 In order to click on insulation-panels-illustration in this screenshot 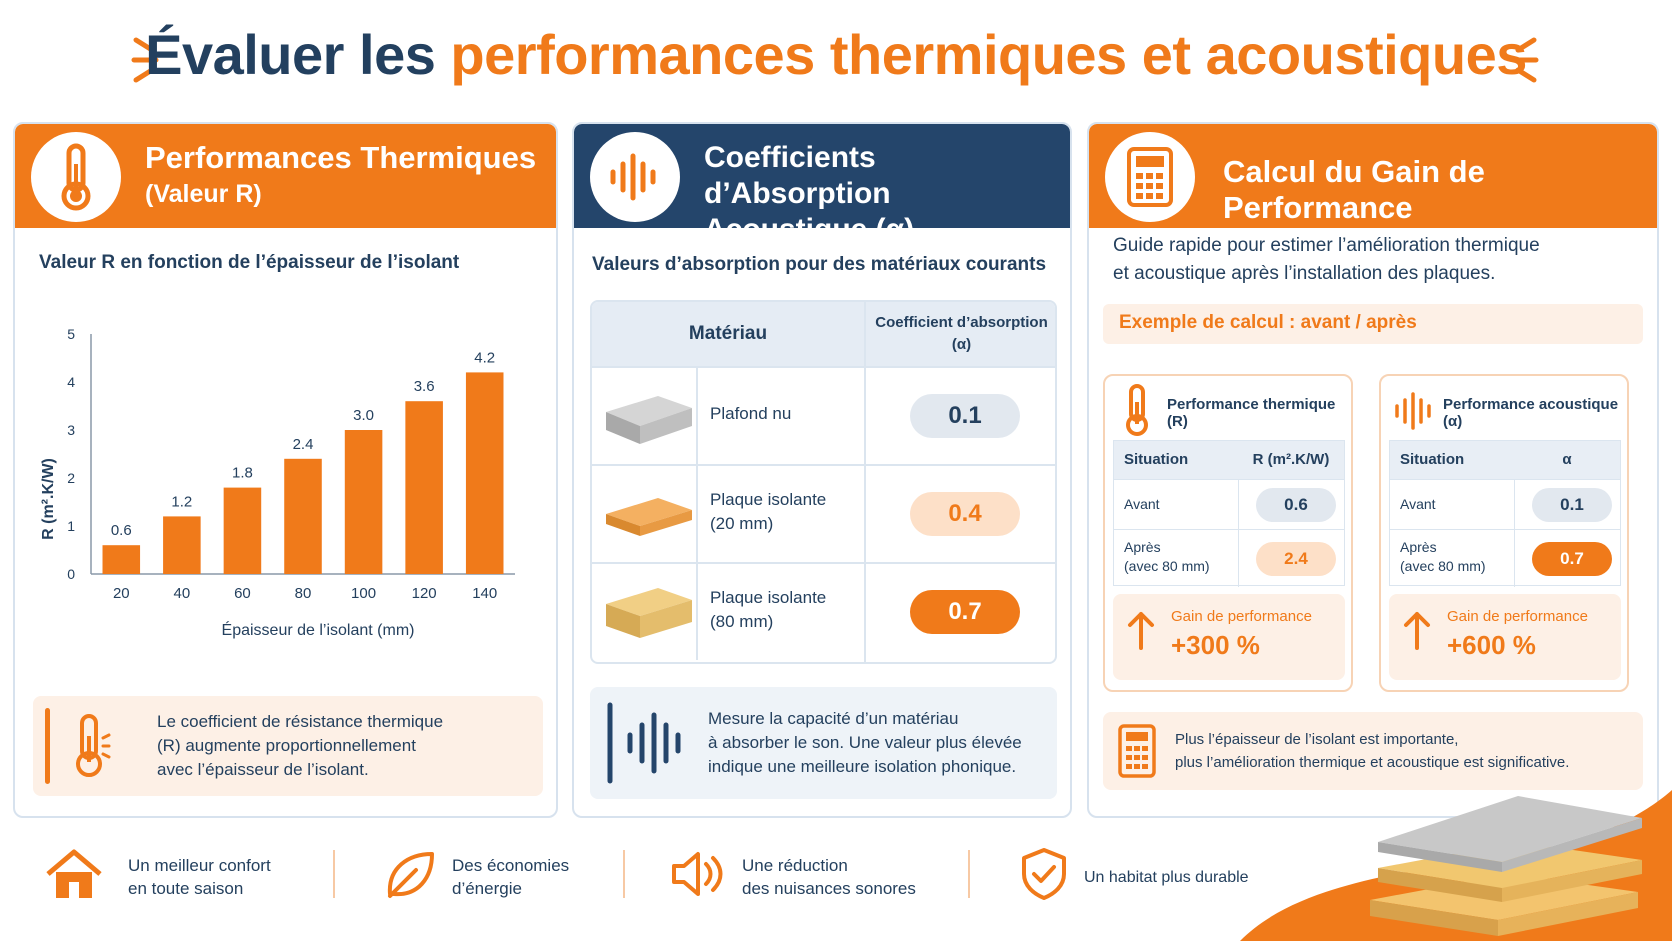, I will do `click(1456, 865)`.